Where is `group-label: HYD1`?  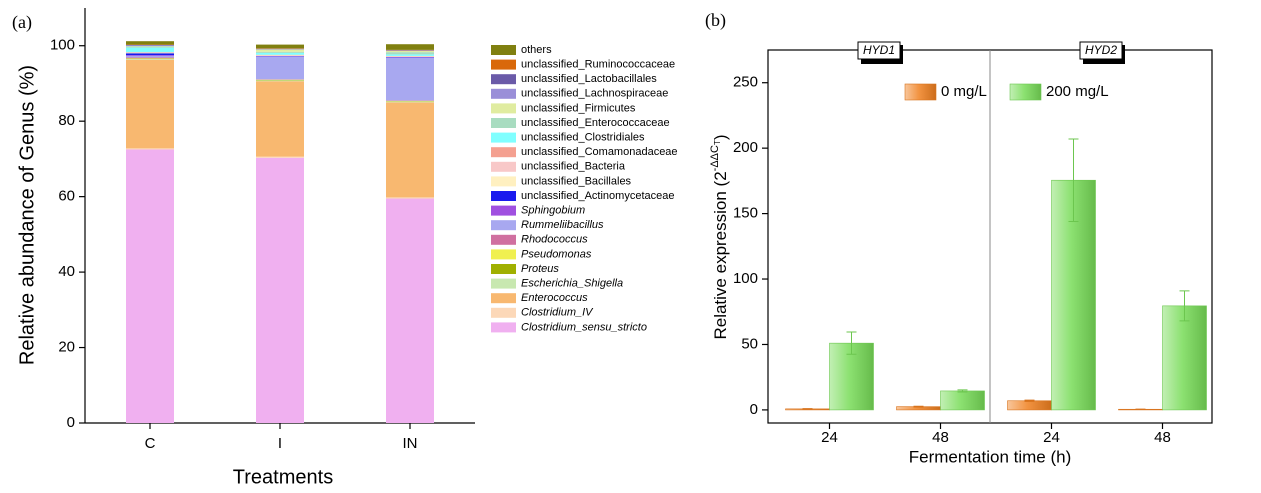 group-label: HYD1 is located at coordinates (879, 50).